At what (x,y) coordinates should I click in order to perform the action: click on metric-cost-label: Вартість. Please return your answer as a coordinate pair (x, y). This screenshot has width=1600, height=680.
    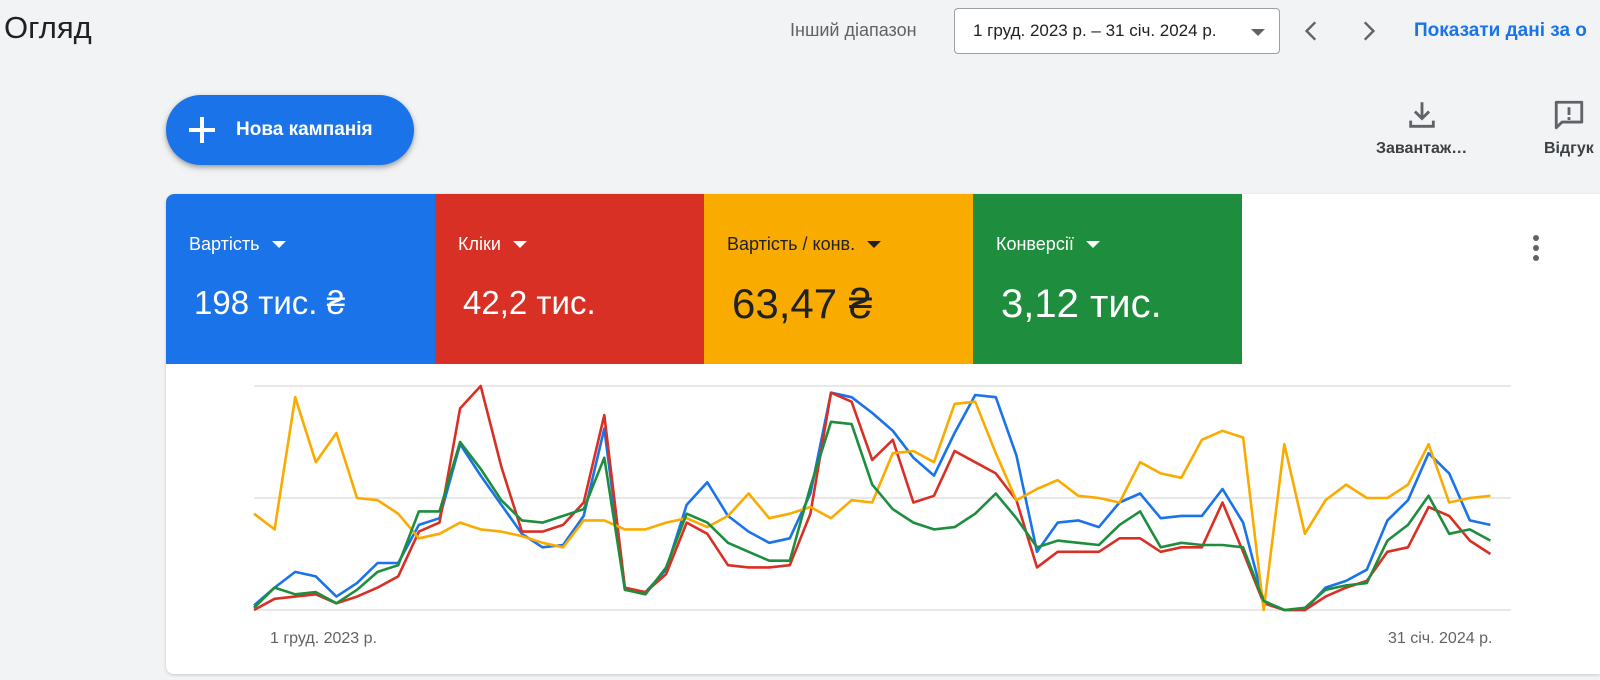
    Looking at the image, I should click on (224, 244).